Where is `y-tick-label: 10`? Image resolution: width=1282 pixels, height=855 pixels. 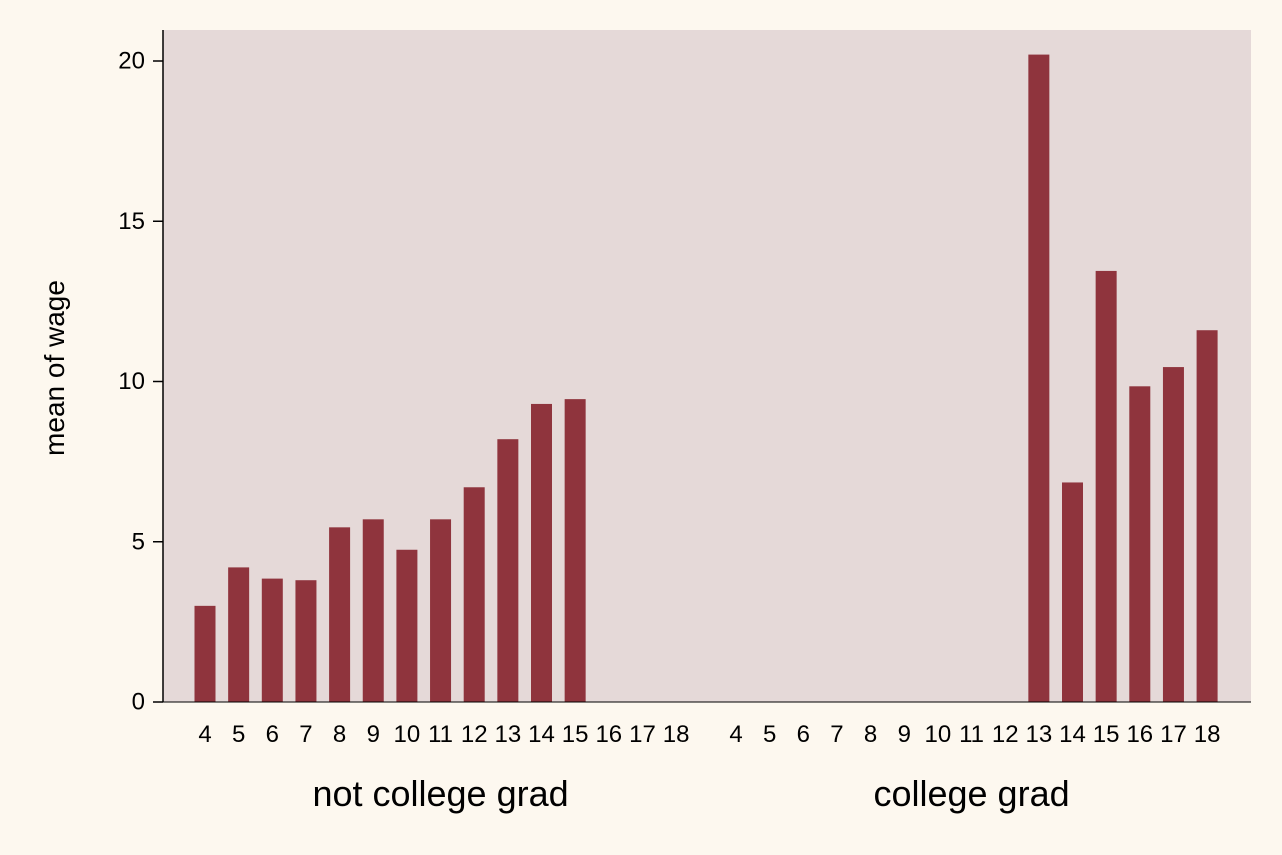 y-tick-label: 10 is located at coordinates (131, 381).